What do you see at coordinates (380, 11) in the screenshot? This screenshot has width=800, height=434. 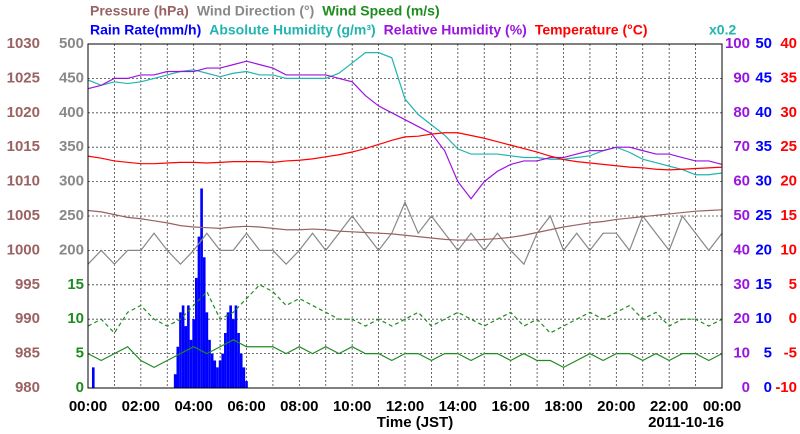 I see `legend-entry: Wind Speed (m/s)` at bounding box center [380, 11].